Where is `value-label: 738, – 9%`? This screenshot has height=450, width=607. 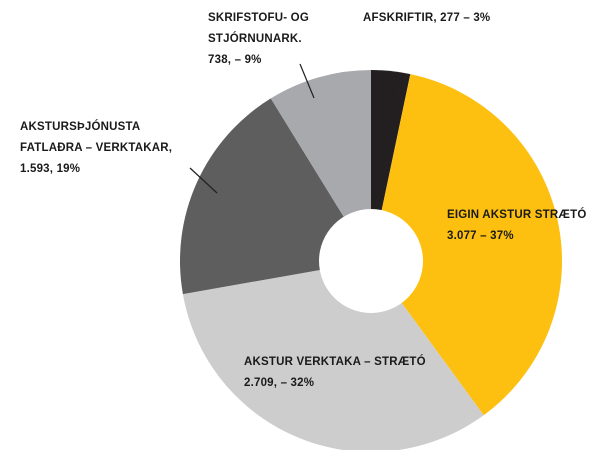
value-label: 738, – 9% is located at coordinates (235, 60).